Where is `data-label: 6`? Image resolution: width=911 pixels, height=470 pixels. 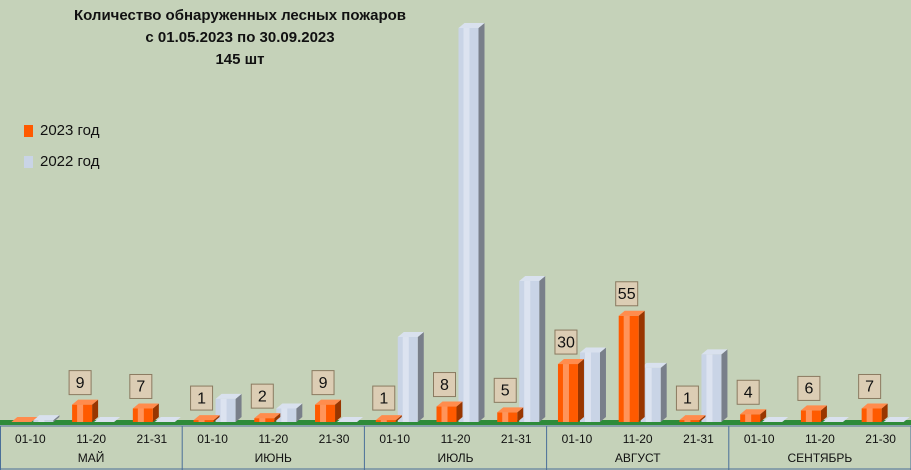
data-label: 6 is located at coordinates (808, 389).